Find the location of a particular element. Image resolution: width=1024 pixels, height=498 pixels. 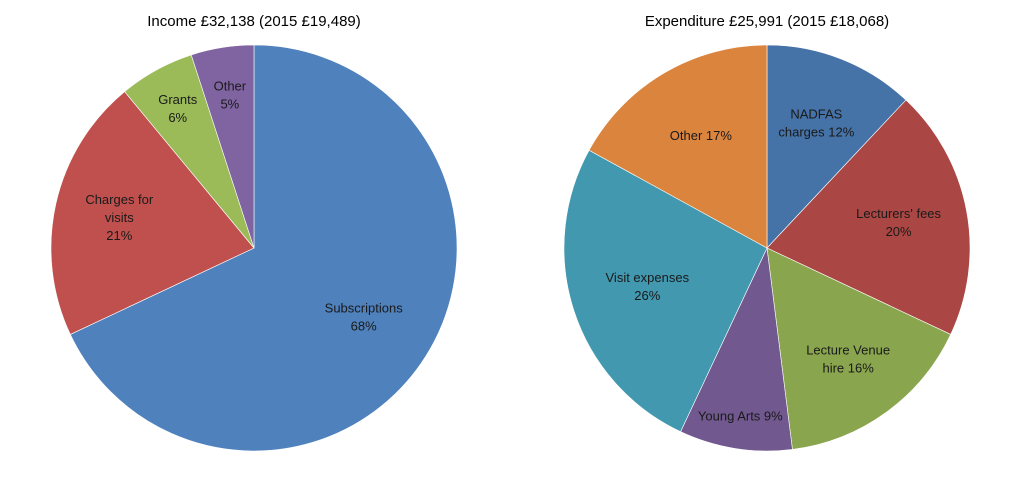

pie-slice-charges-for-visits is located at coordinates (152, 213).